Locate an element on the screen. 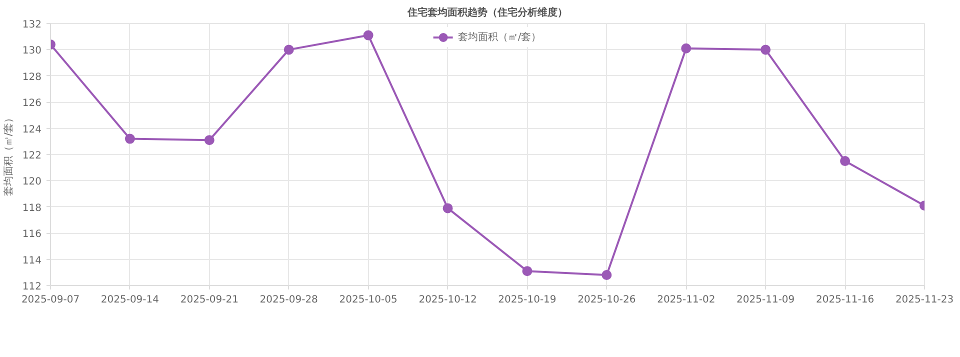 Image resolution: width=960 pixels, height=357 pixels. y-tick-label: 132 is located at coordinates (32, 25).